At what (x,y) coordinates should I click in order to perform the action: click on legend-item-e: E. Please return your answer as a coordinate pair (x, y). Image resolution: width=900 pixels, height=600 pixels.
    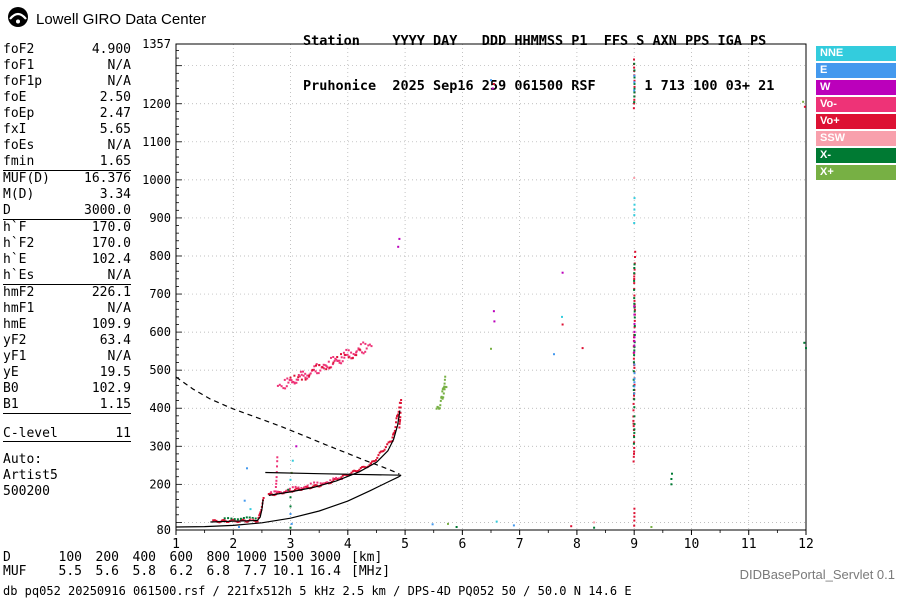
    Looking at the image, I should click on (856, 70).